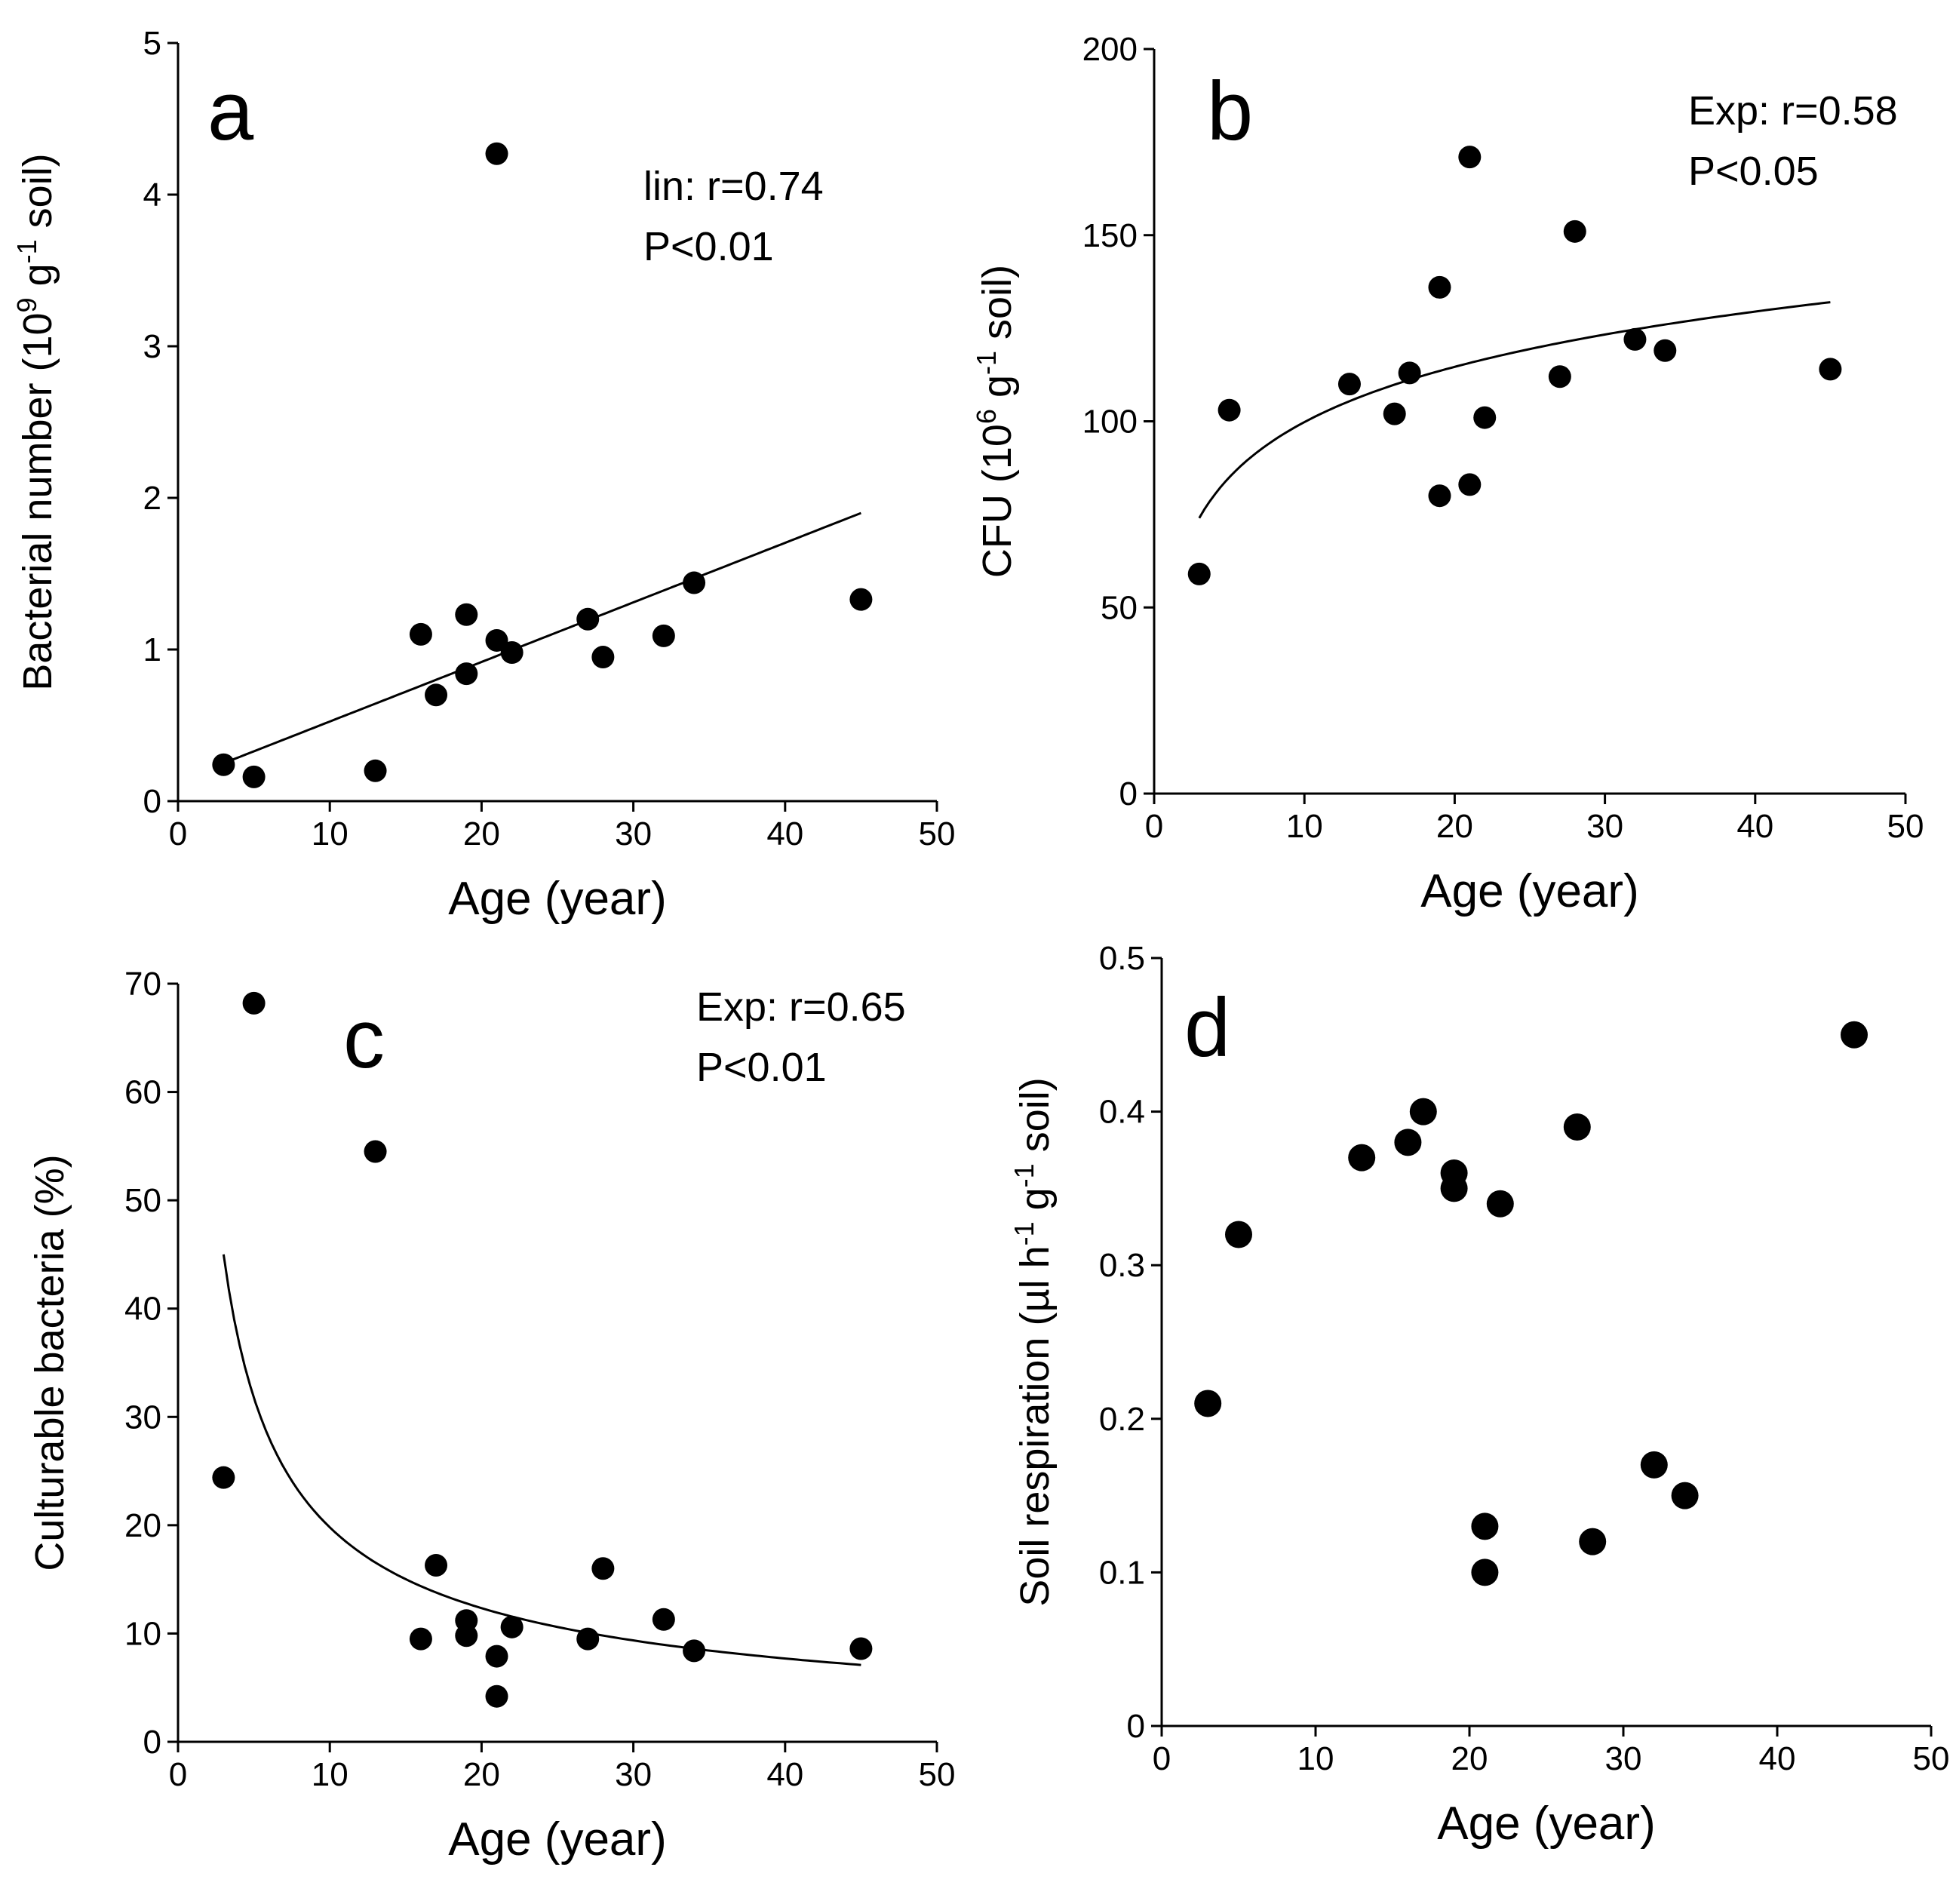  I want to click on y-tick-label: 0.5, so click(1122, 958).